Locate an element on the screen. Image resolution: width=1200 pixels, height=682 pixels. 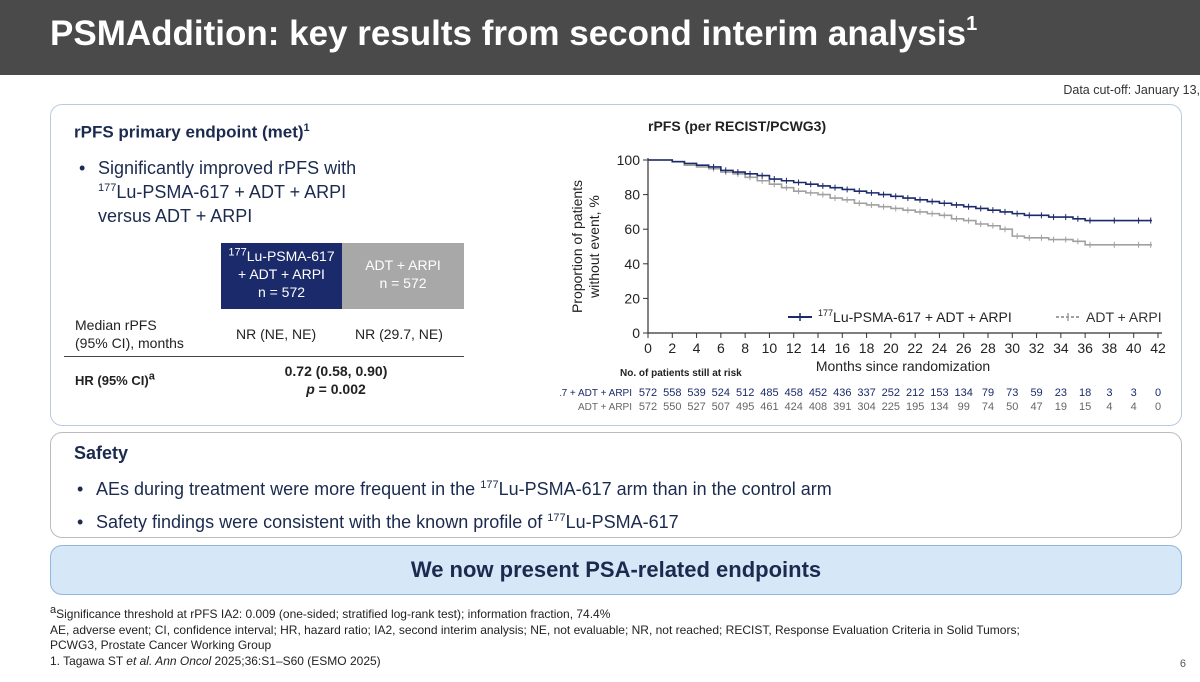
risk-row-label: 177Lu-PSMA-617 + ADT + ARPI is located at coordinates (596, 393).